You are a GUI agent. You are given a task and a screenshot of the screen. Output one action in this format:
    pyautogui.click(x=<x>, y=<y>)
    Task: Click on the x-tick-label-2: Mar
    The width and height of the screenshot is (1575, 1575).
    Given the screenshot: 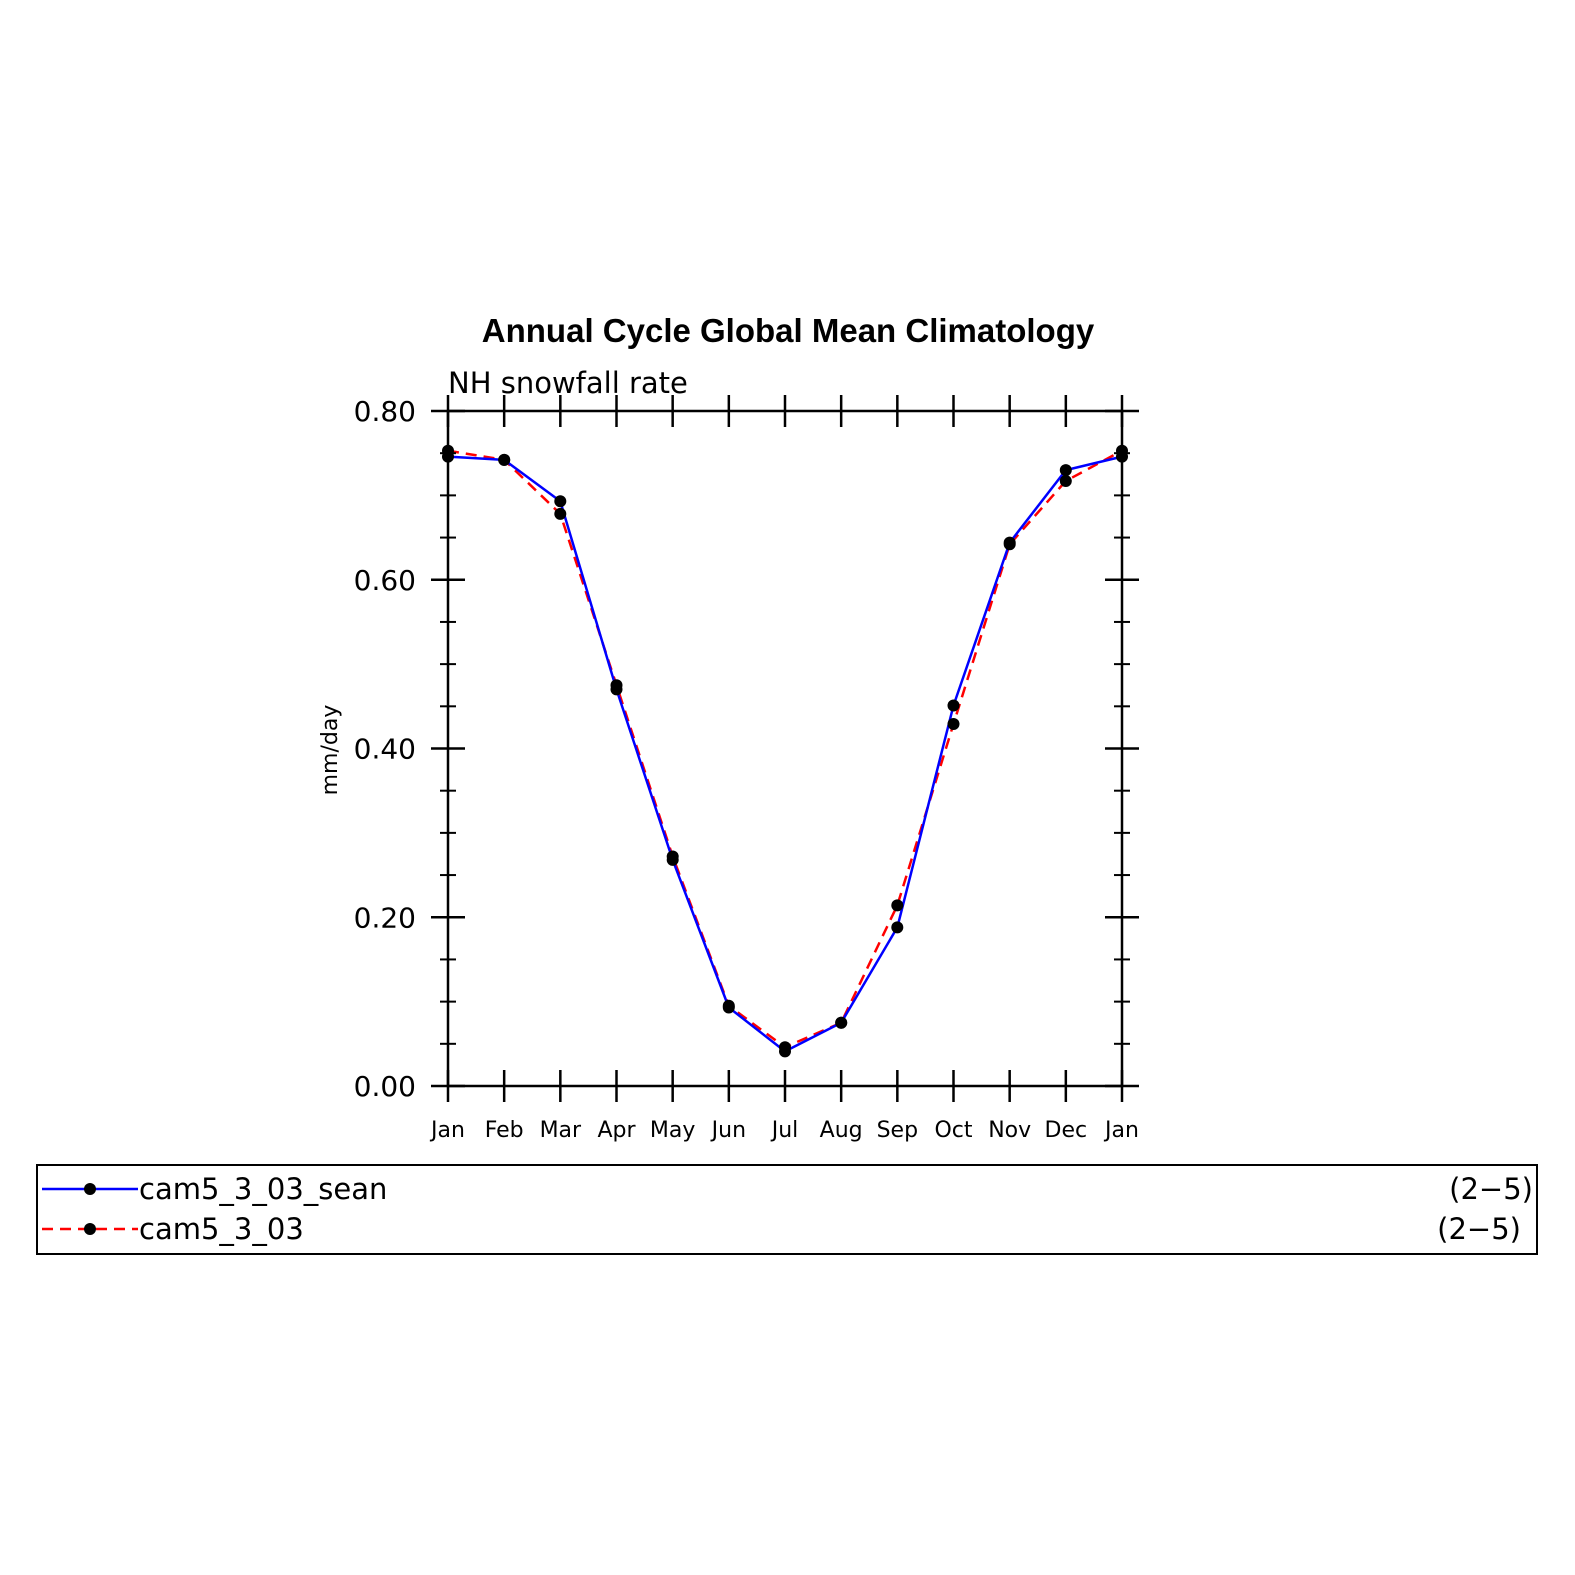 What is the action you would take?
    pyautogui.click(x=561, y=1130)
    